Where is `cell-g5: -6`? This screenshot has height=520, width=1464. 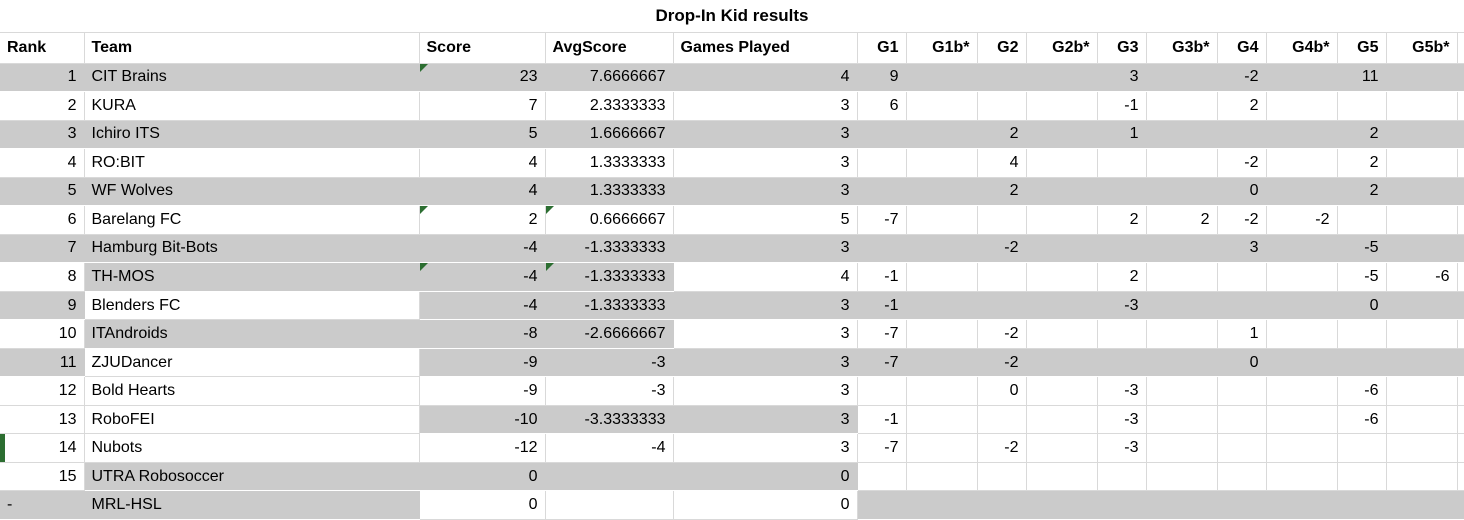
cell-g5: -6 is located at coordinates (1362, 391).